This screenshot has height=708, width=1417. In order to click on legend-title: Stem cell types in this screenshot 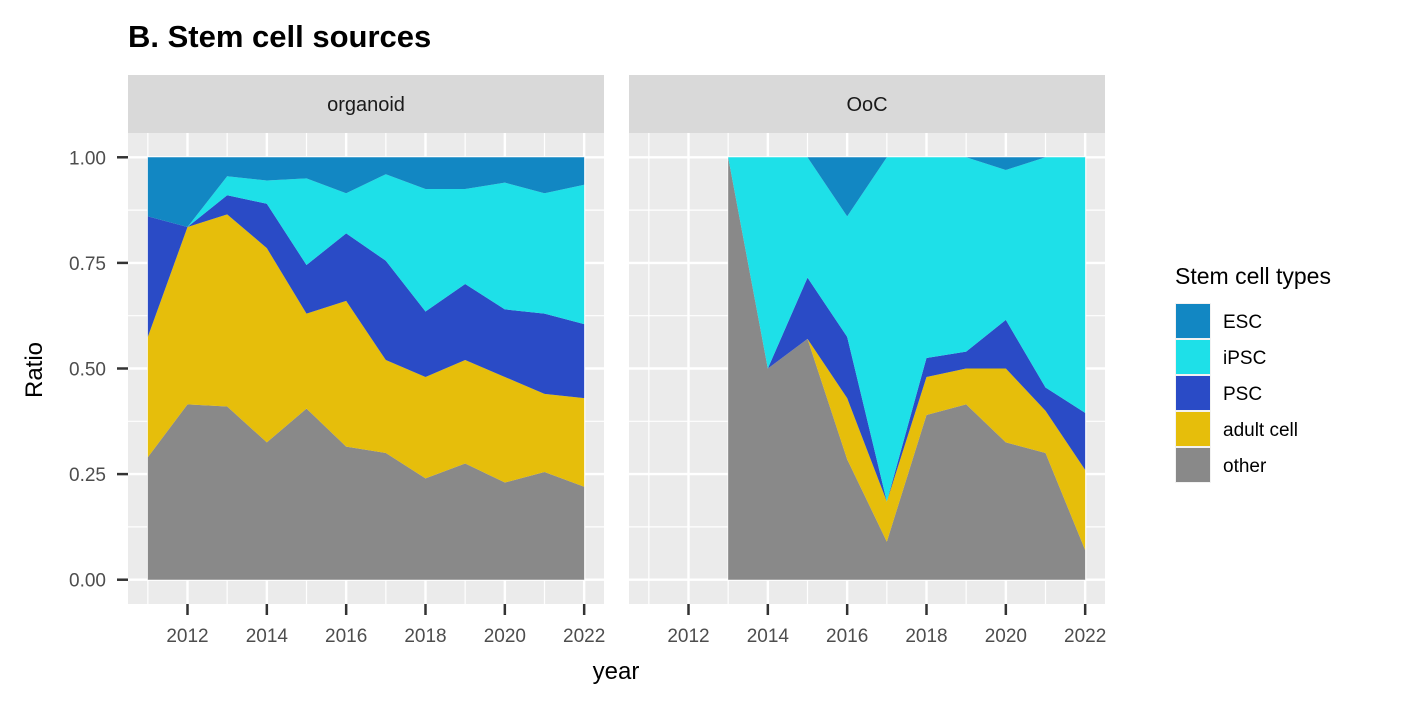, I will do `click(1253, 276)`.